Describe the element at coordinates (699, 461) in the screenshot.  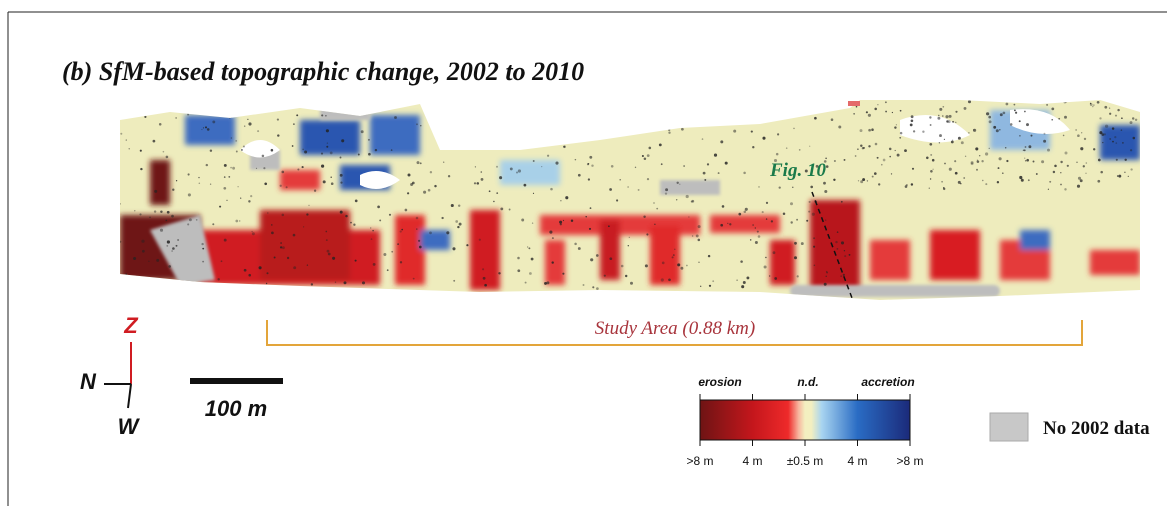
I see `color-bar-tick-label: >8 m` at that location.